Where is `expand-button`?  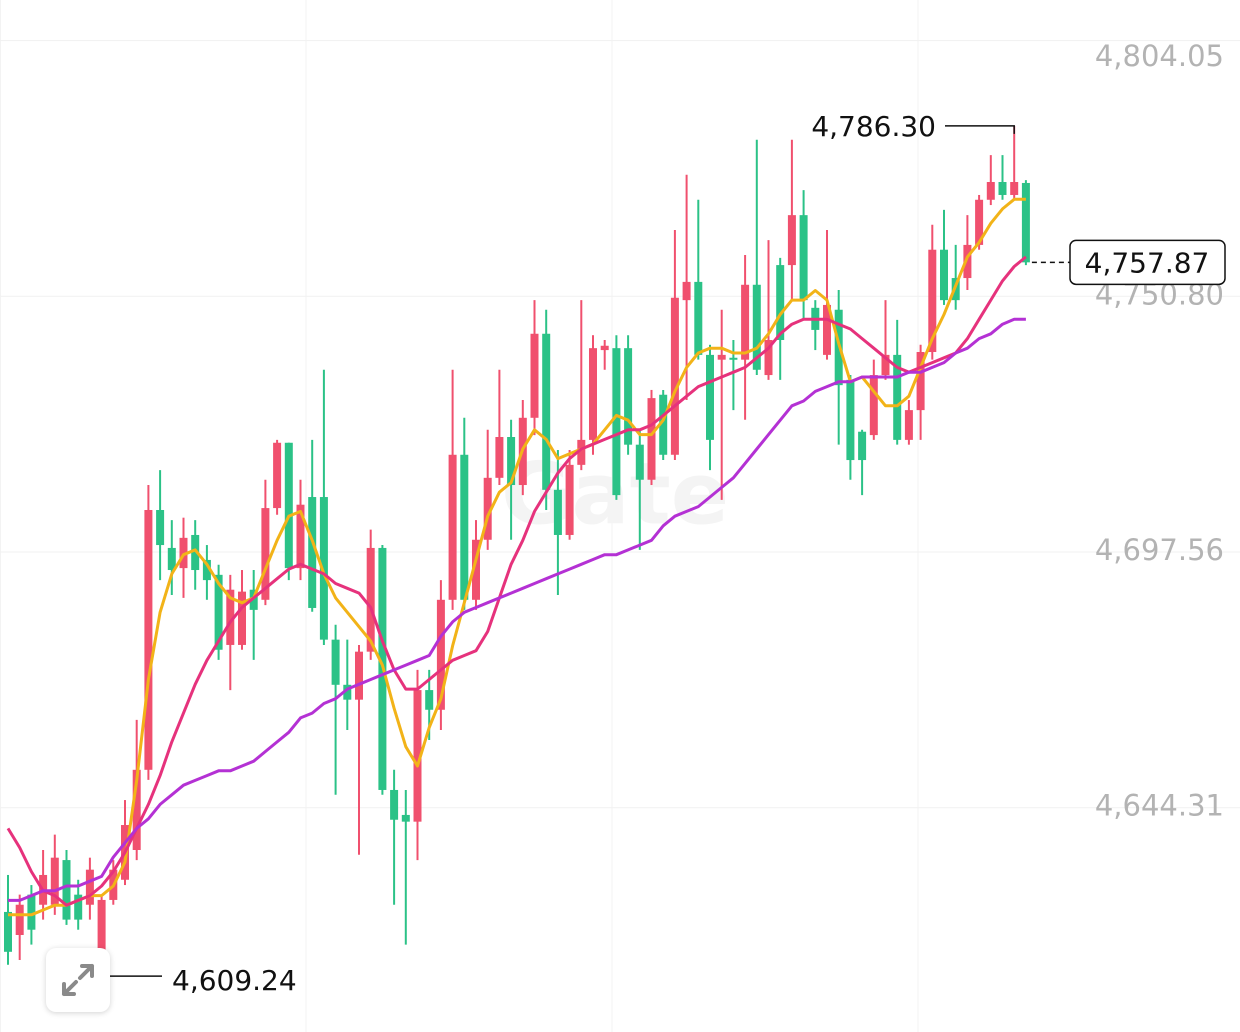
expand-button is located at coordinates (78, 980).